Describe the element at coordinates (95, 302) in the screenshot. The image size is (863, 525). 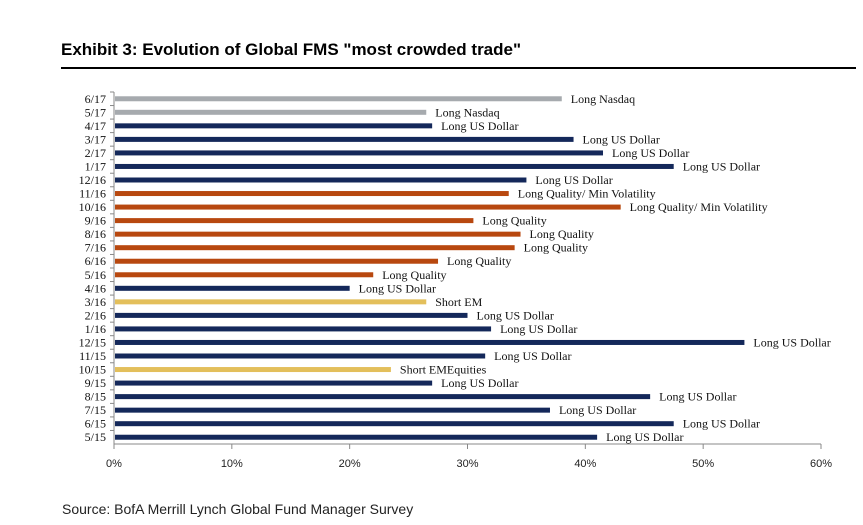
I see `category-label: 3/16` at that location.